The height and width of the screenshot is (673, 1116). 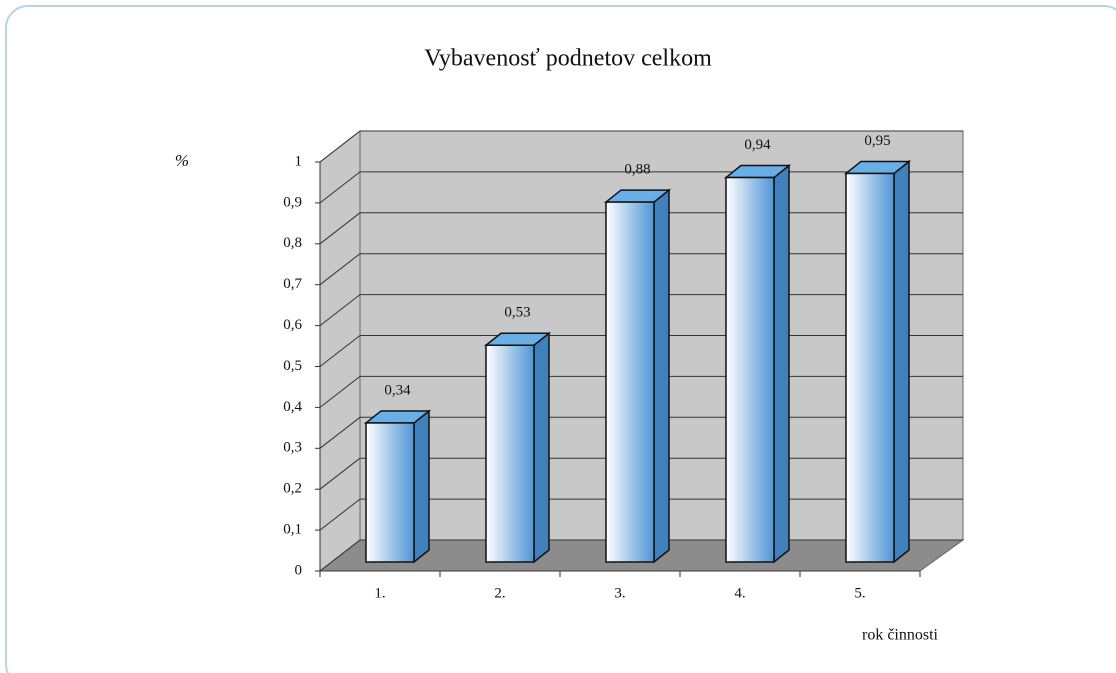 What do you see at coordinates (499, 593) in the screenshot?
I see `x-tick-label: 2.` at bounding box center [499, 593].